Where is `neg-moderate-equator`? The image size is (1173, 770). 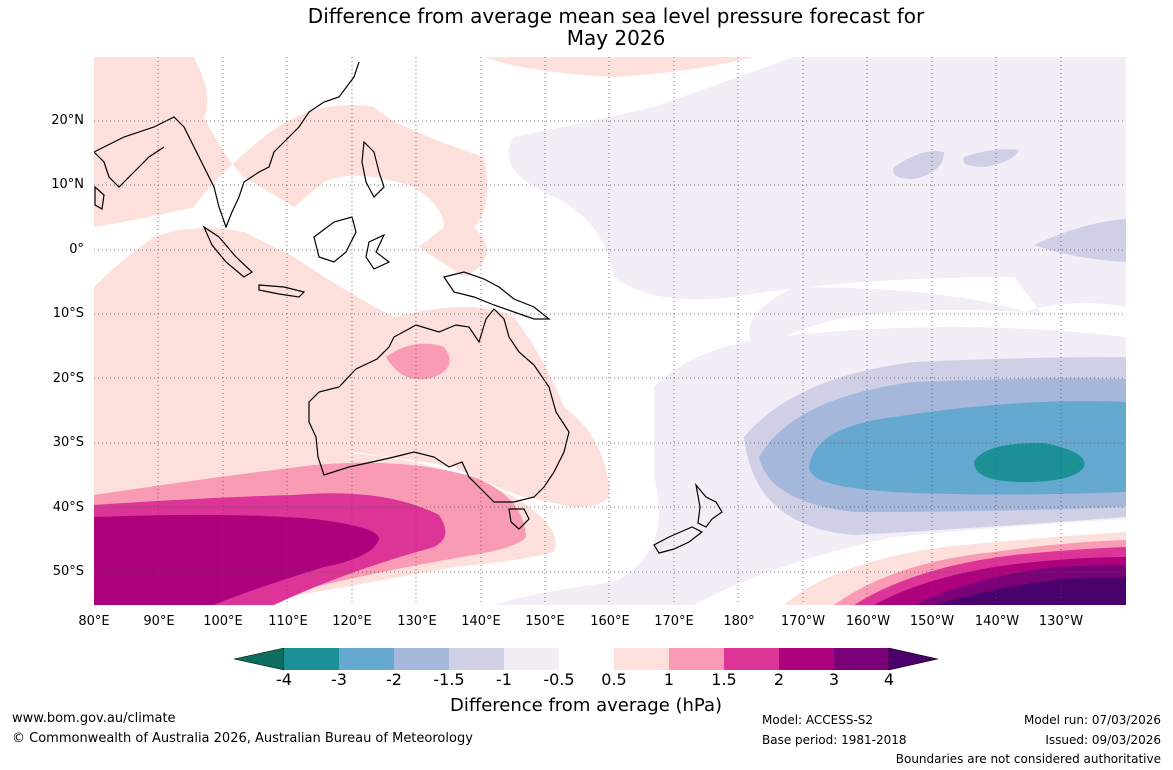
neg-moderate-equator is located at coordinates (1080, 240).